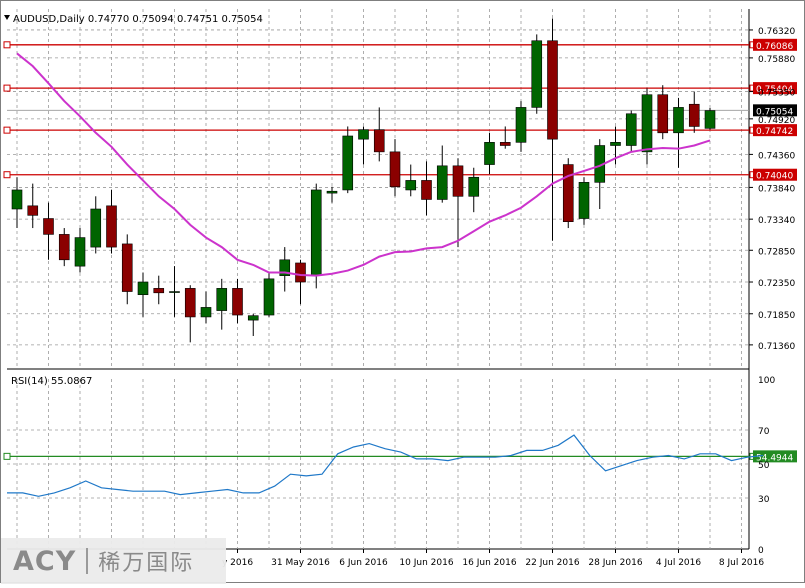  I want to click on level-label: 0.76086, so click(774, 47).